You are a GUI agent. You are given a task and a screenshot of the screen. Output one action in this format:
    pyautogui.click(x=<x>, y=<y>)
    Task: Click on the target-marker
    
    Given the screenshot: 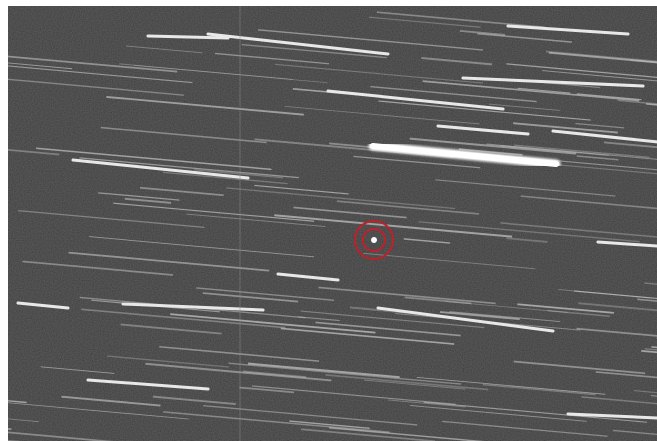 What is the action you would take?
    pyautogui.click(x=374, y=240)
    